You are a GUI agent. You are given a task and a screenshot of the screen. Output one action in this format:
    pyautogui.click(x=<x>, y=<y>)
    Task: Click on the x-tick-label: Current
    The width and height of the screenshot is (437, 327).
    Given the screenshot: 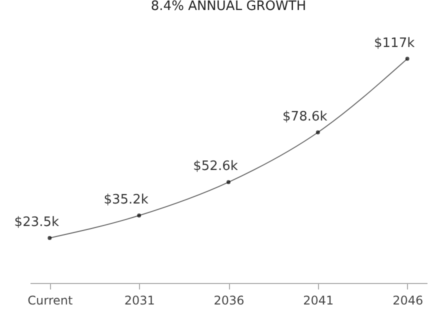 What is the action you would take?
    pyautogui.click(x=50, y=301)
    